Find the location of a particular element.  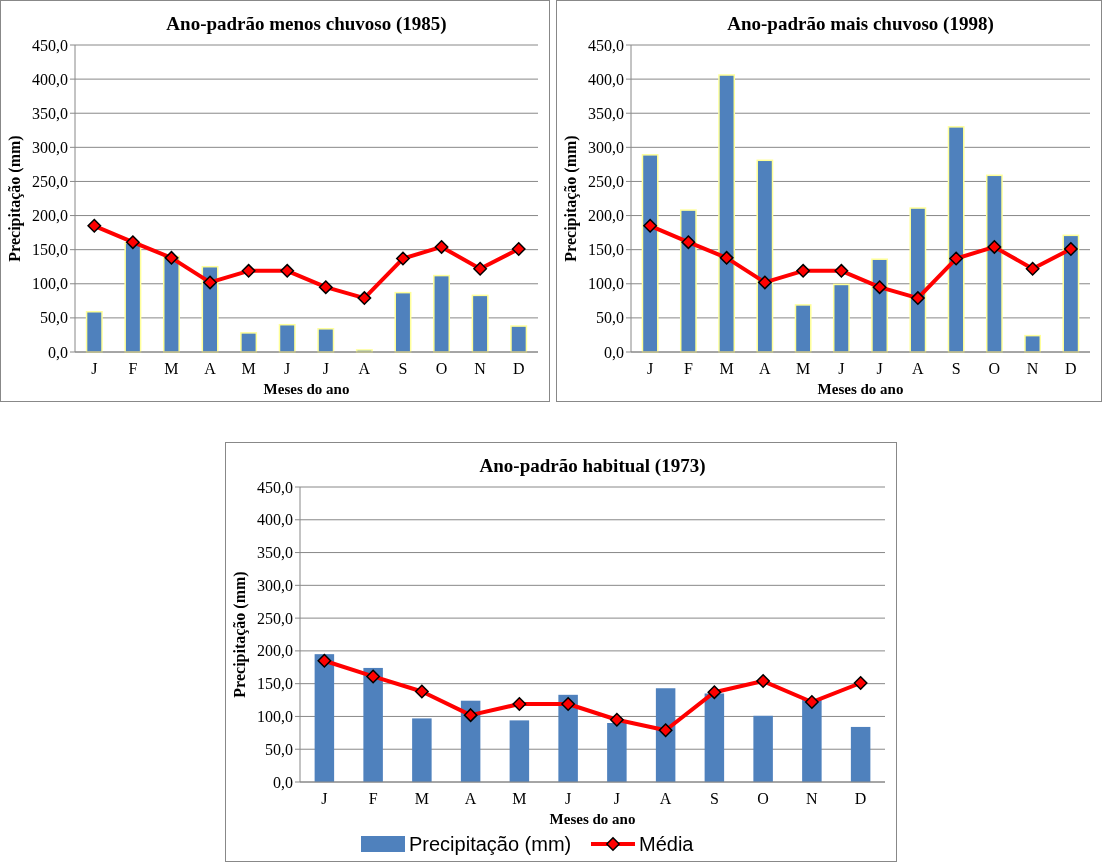

chart-title: Ano-padrão habitual (1973) is located at coordinates (592, 466).